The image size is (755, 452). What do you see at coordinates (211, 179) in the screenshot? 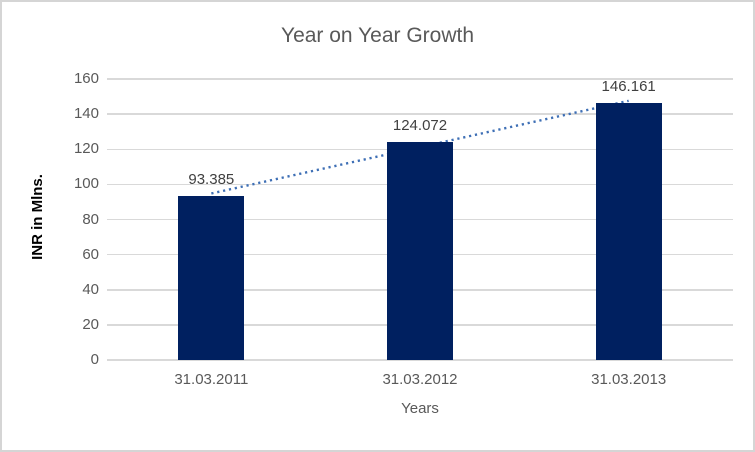
I see `data-label: 93.385` at bounding box center [211, 179].